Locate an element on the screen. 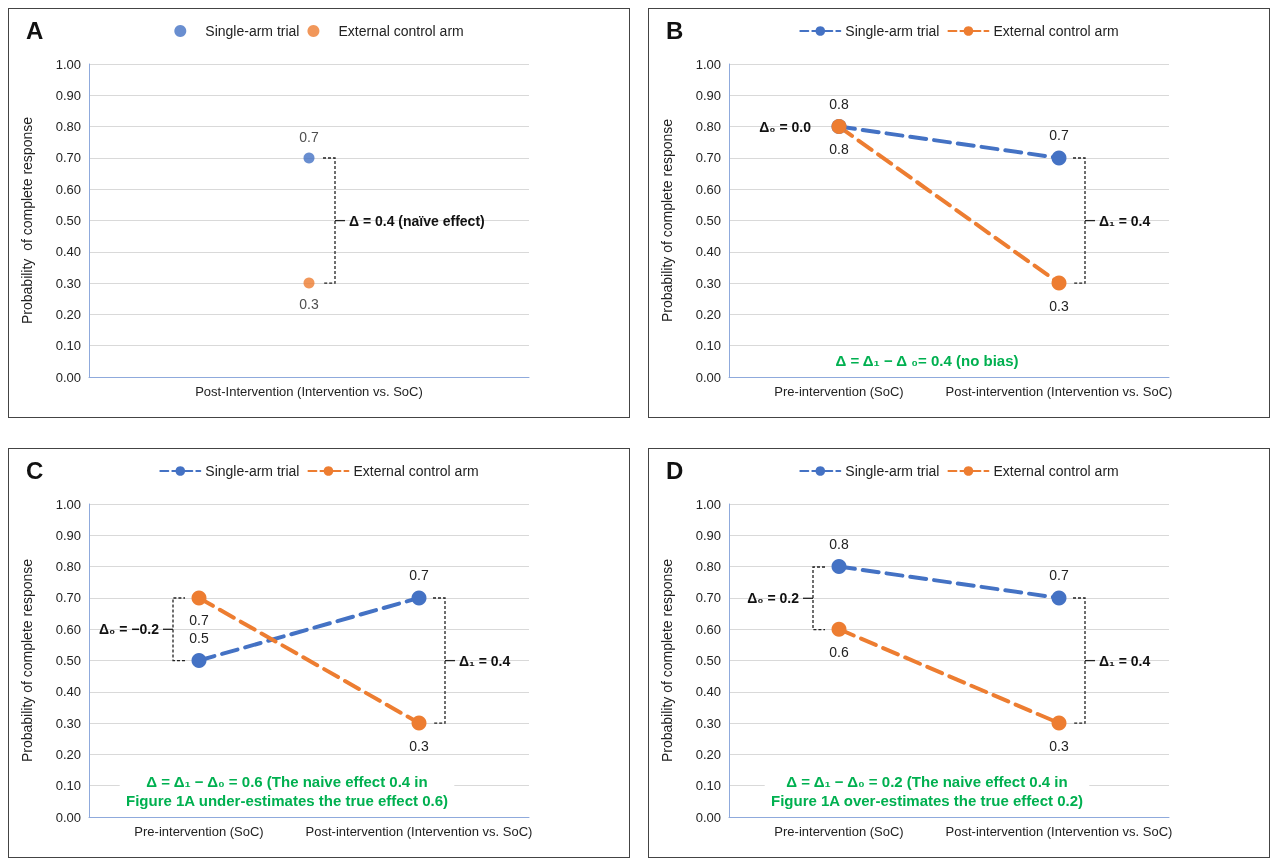 The width and height of the screenshot is (1280, 861). annotation: Δ = Δ₁ − Δ₀ = 0.2 (The naive effect 0.4 in Figure 1A over-estimates the true effect 0.2) is located at coordinates (927, 791).